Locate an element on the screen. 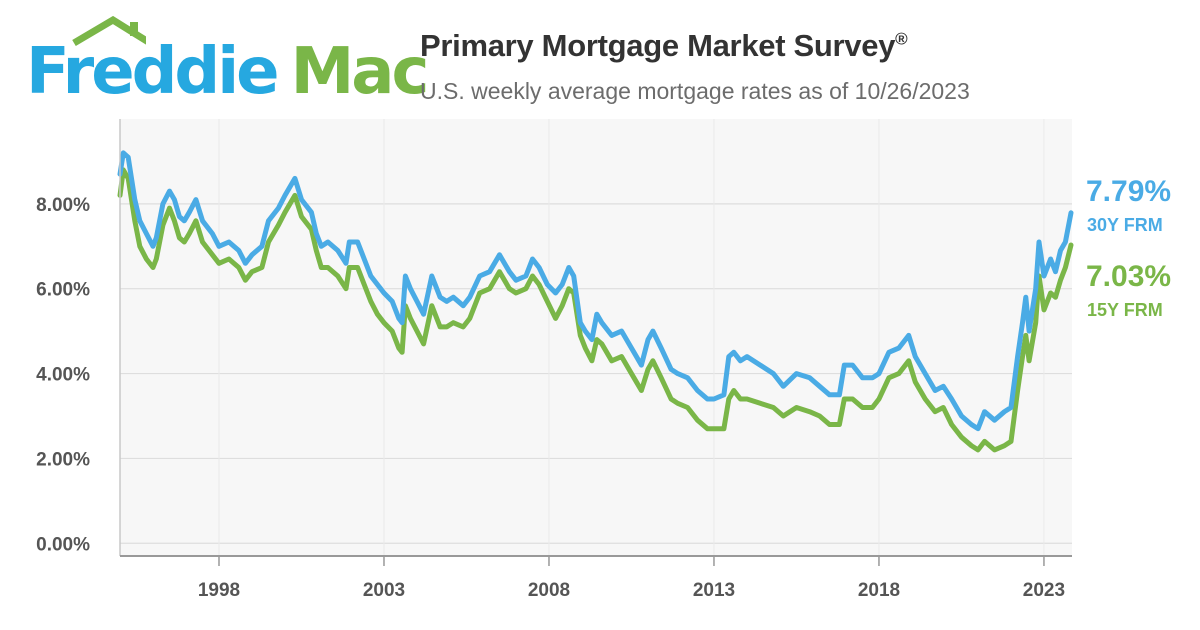  chart-title-text: Primary Mortgage Market Survey is located at coordinates (658, 45).